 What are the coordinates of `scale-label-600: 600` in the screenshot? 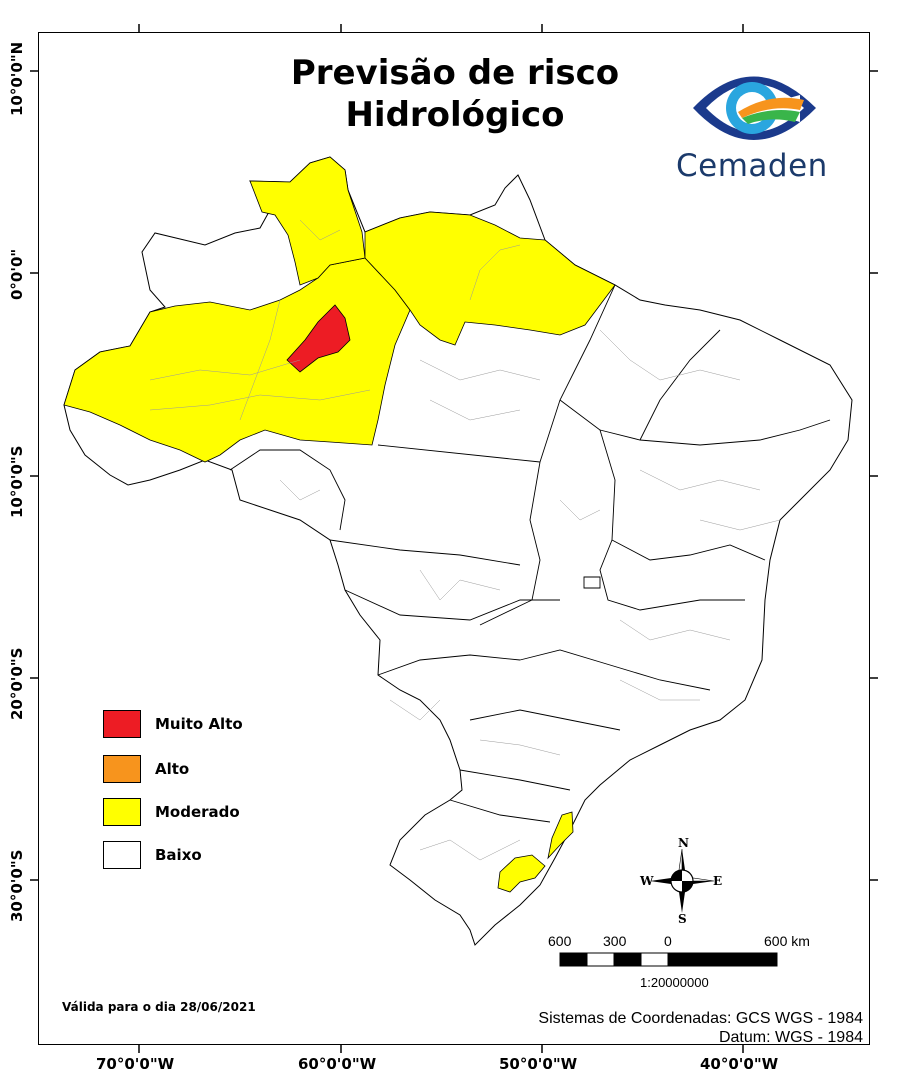 It's located at (560, 941).